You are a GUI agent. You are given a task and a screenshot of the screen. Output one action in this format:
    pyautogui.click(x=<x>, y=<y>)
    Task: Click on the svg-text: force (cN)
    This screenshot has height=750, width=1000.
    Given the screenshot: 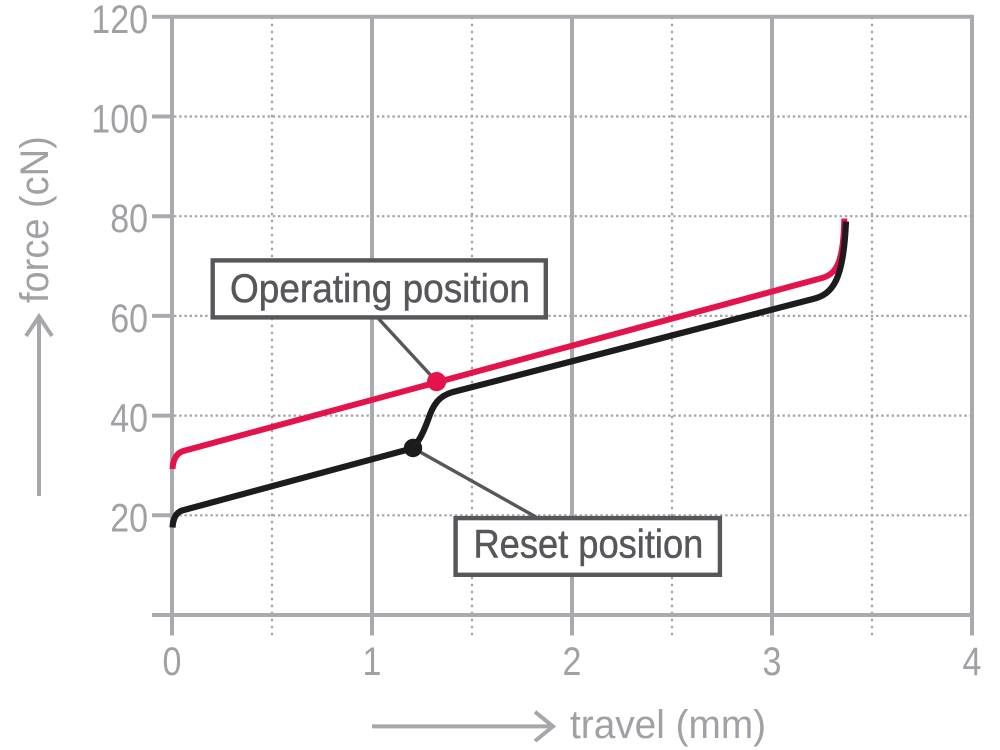 What is the action you would take?
    pyautogui.click(x=35, y=219)
    